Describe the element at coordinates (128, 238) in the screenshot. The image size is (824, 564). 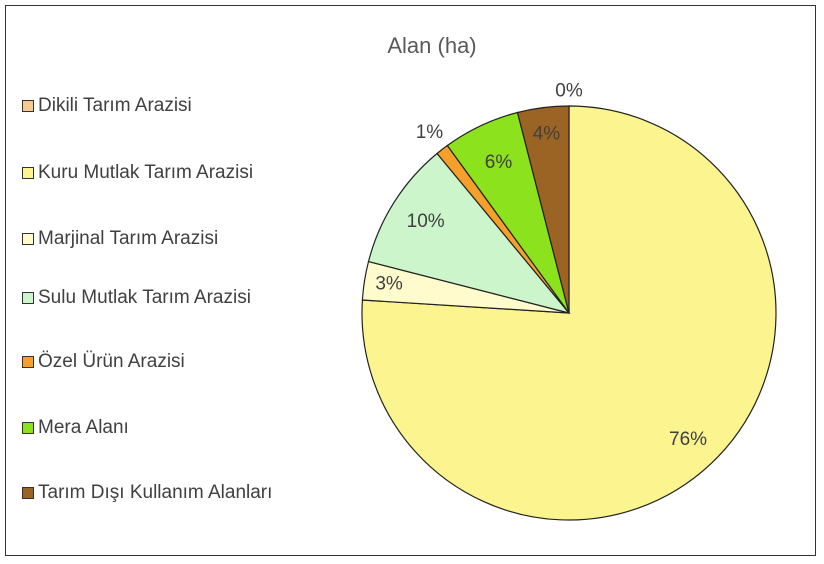
I see `legend-label: Marjinal Tarım Arazisi` at that location.